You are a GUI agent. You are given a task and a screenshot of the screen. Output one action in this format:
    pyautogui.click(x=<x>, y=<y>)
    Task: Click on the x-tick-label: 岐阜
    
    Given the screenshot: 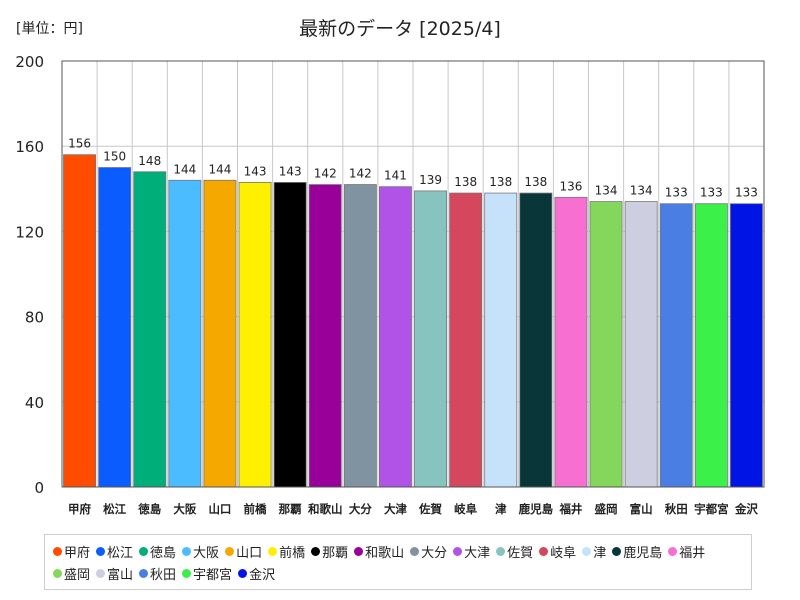 What is the action you would take?
    pyautogui.click(x=465, y=509)
    